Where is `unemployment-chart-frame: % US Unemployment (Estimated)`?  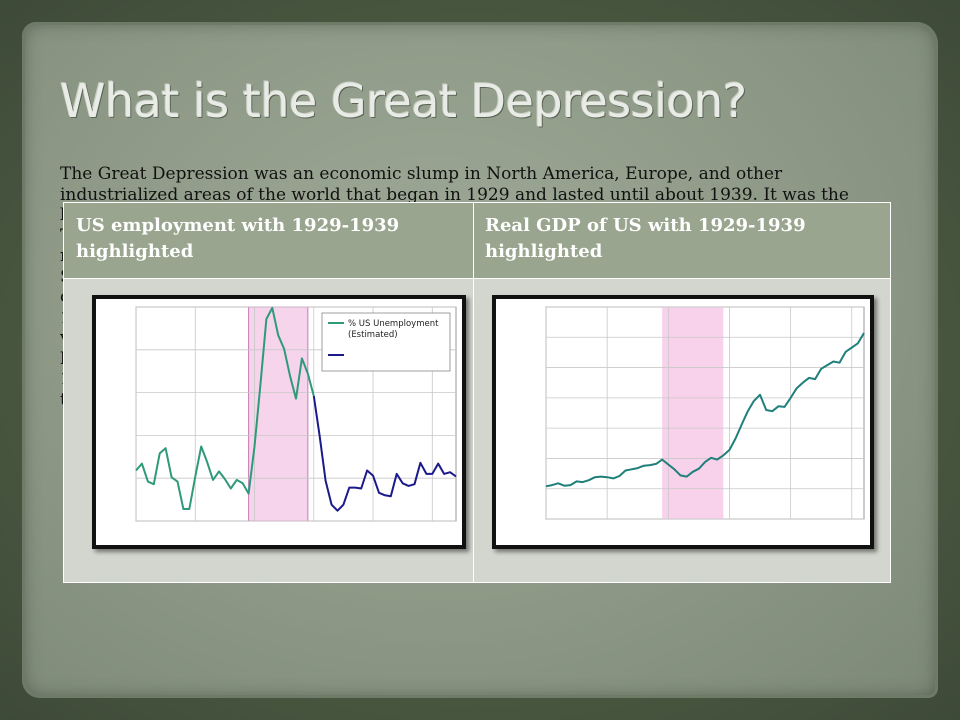 unemployment-chart-frame: % US Unemployment (Estimated) is located at coordinates (279, 422).